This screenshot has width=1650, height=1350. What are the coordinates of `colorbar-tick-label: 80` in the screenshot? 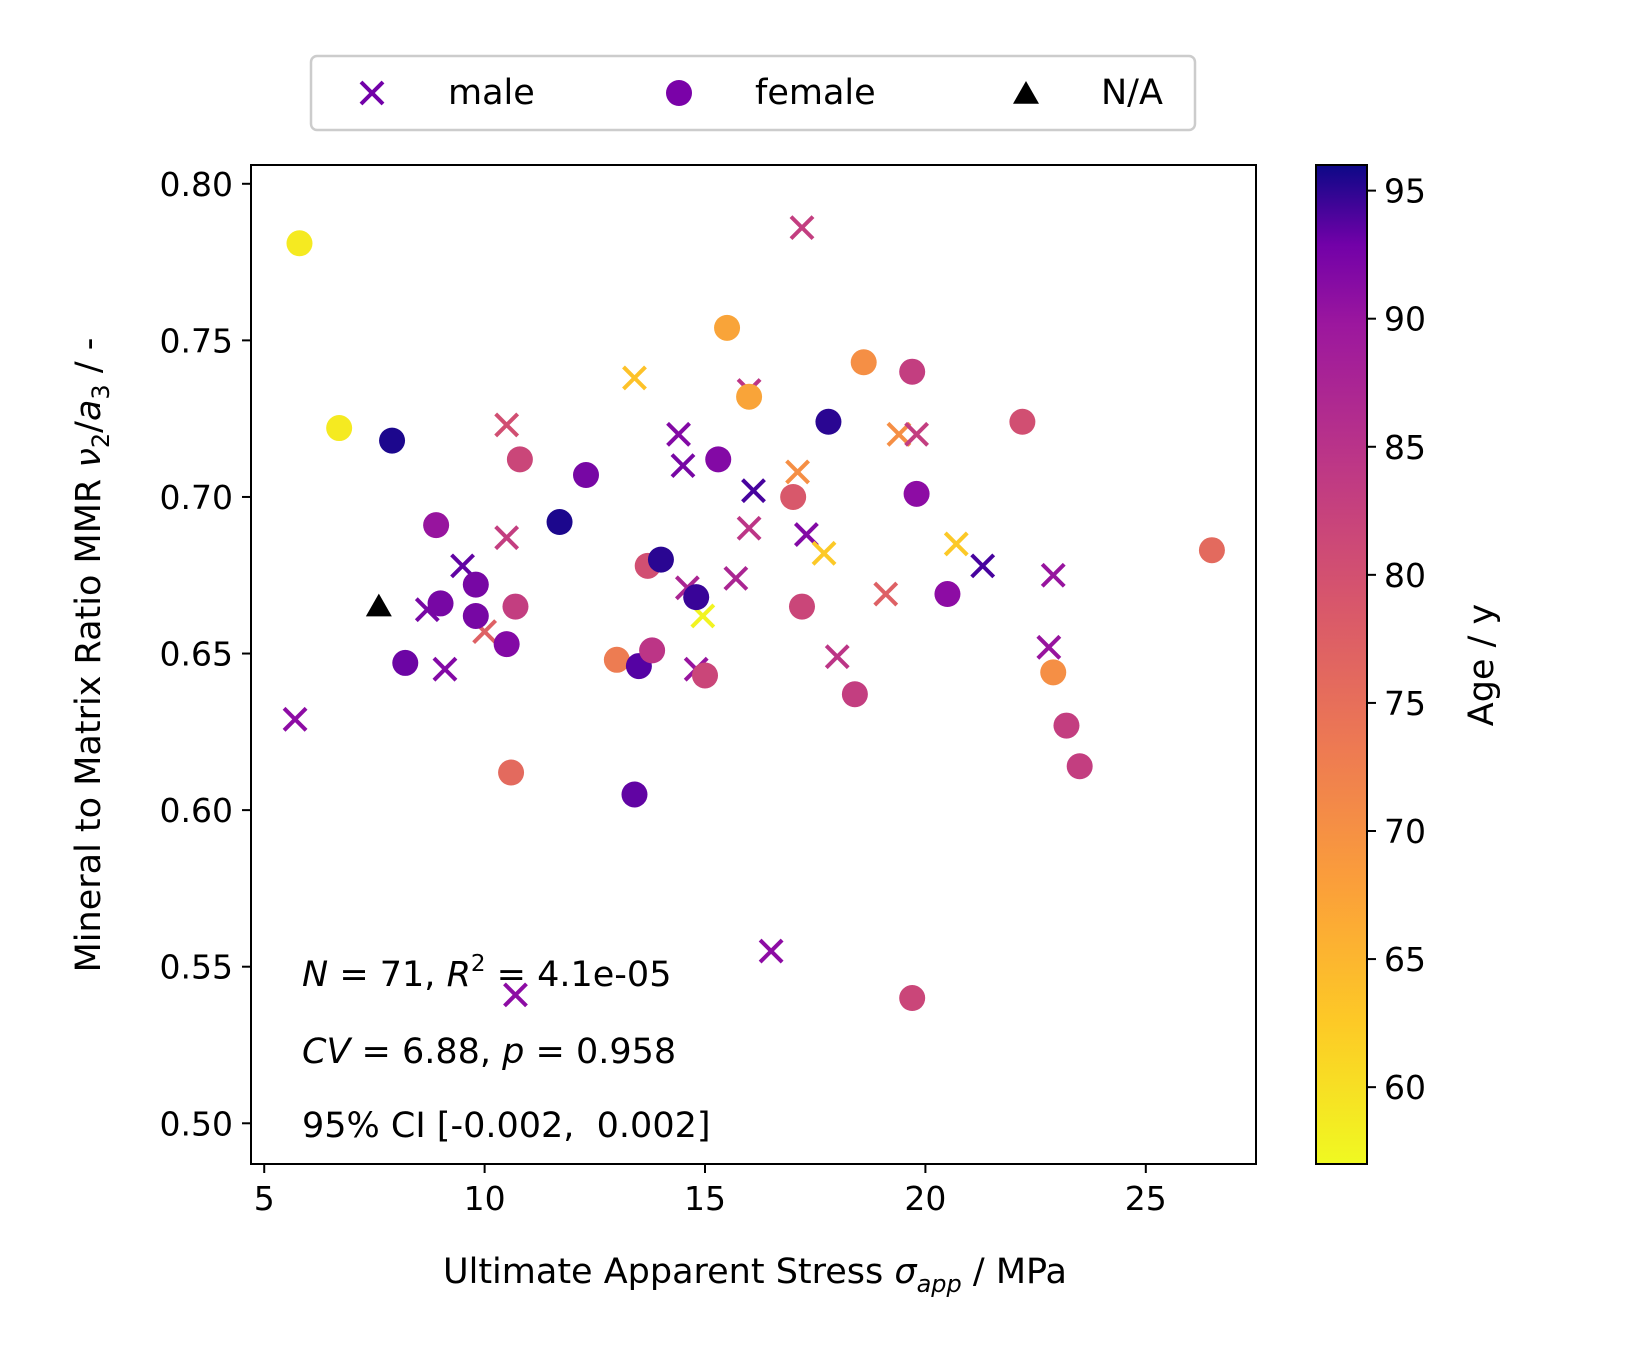 It's located at (1405, 575).